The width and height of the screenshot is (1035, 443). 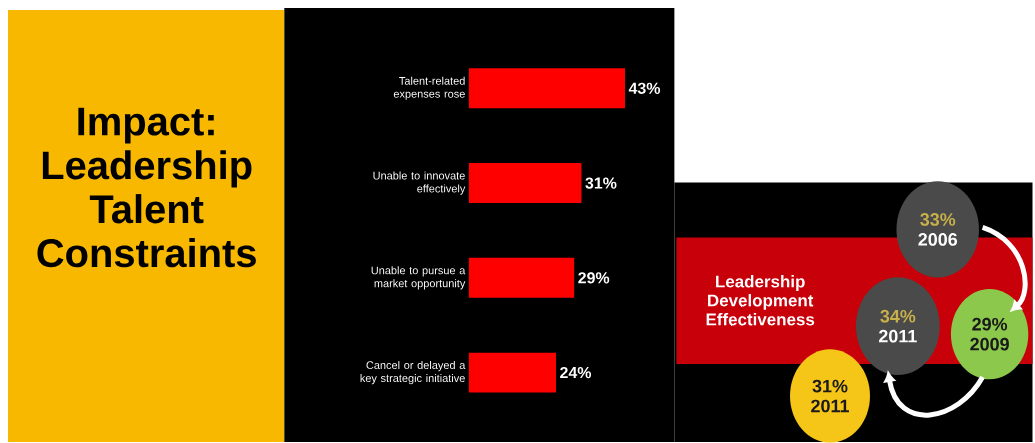 What do you see at coordinates (418, 278) in the screenshot?
I see `y-tick-label: Unable to pursue a market opportunity` at bounding box center [418, 278].